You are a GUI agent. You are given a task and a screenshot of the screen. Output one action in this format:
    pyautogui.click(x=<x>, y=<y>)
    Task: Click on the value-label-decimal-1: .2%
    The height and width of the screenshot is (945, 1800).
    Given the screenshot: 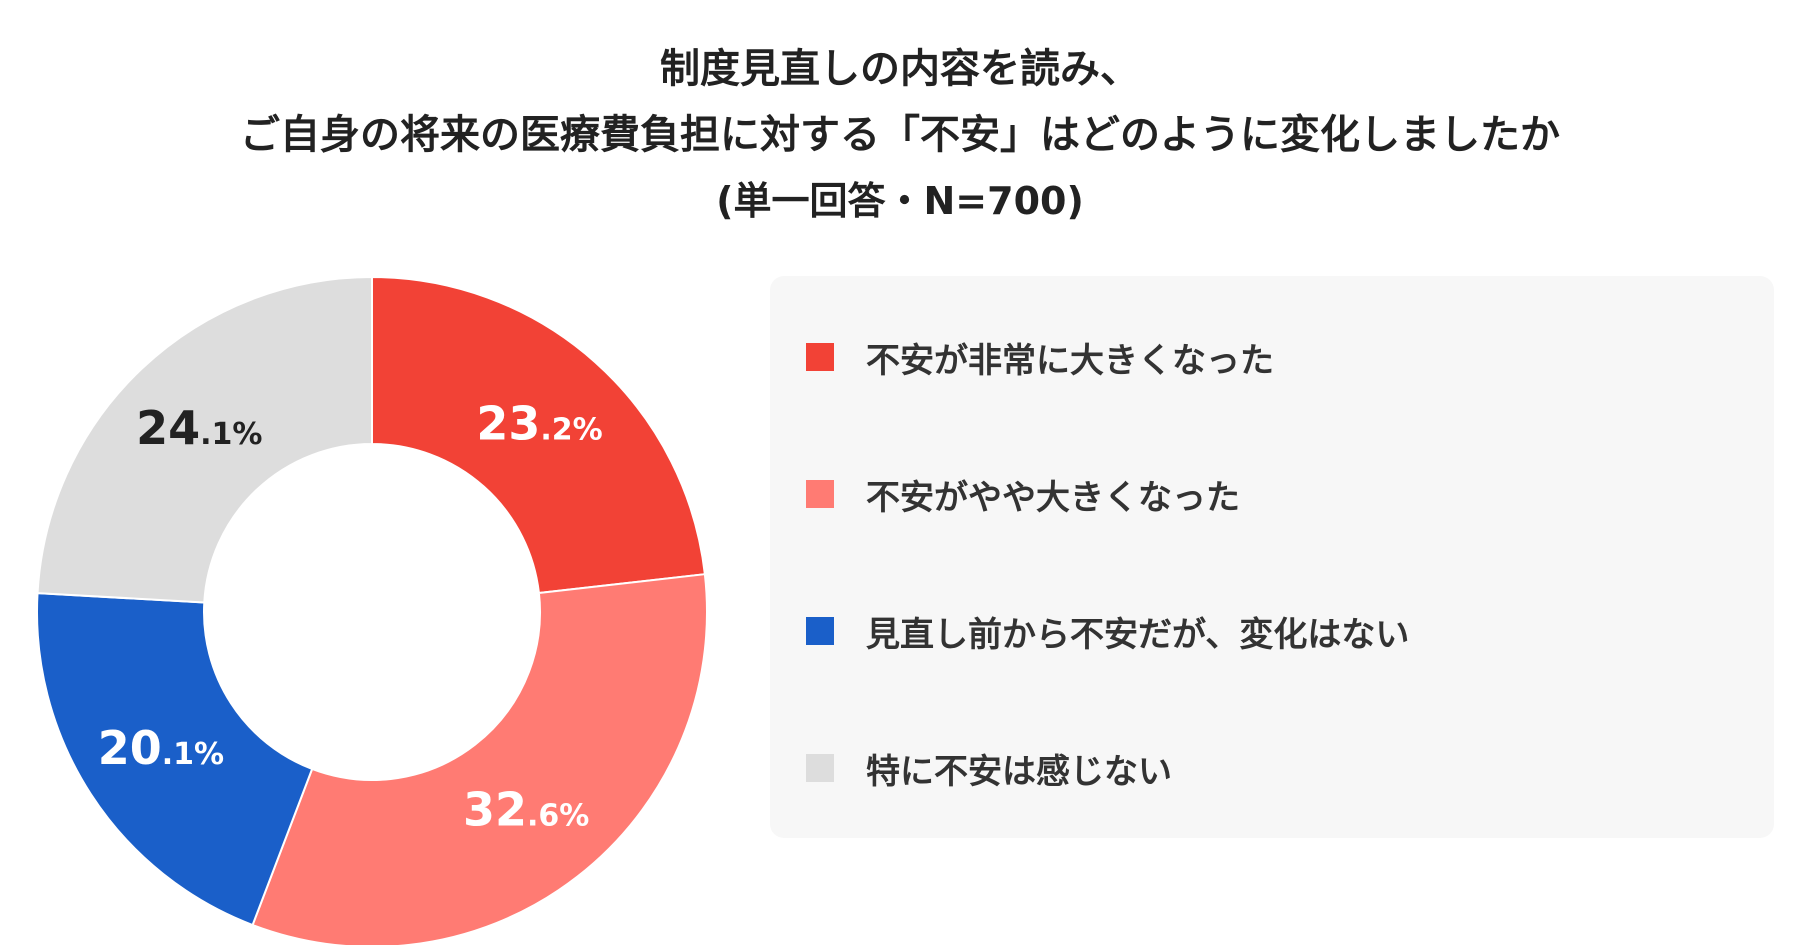 What is the action you would take?
    pyautogui.click(x=571, y=429)
    